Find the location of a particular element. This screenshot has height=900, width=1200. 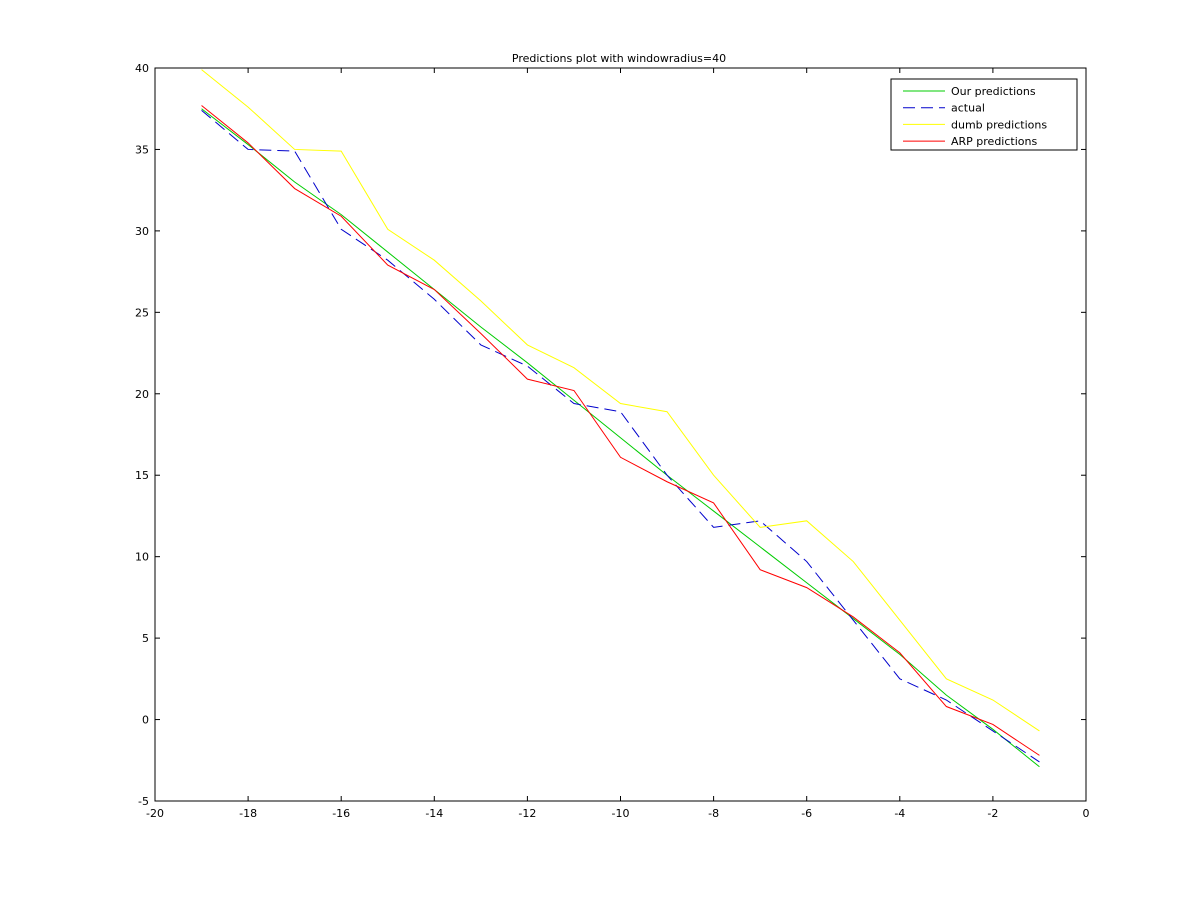

y-tick-label: -5 is located at coordinates (143, 801).